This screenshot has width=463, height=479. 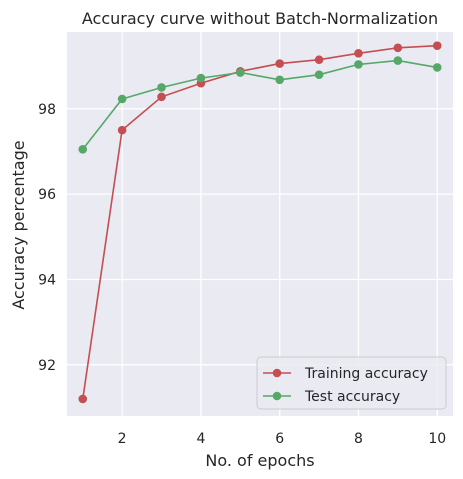 What do you see at coordinates (279, 439) in the screenshot?
I see `x-tick-label: 6` at bounding box center [279, 439].